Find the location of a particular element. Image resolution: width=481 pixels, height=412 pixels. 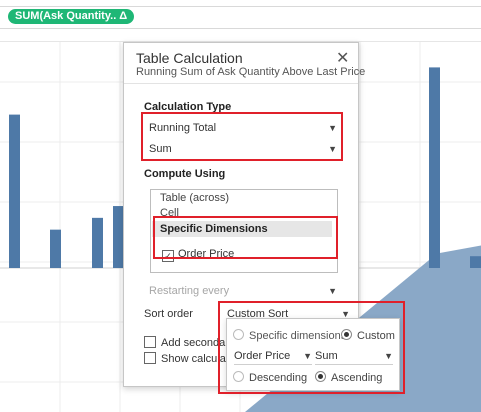

show-calculation-option: Show calculatio is located at coordinates (190, 358).